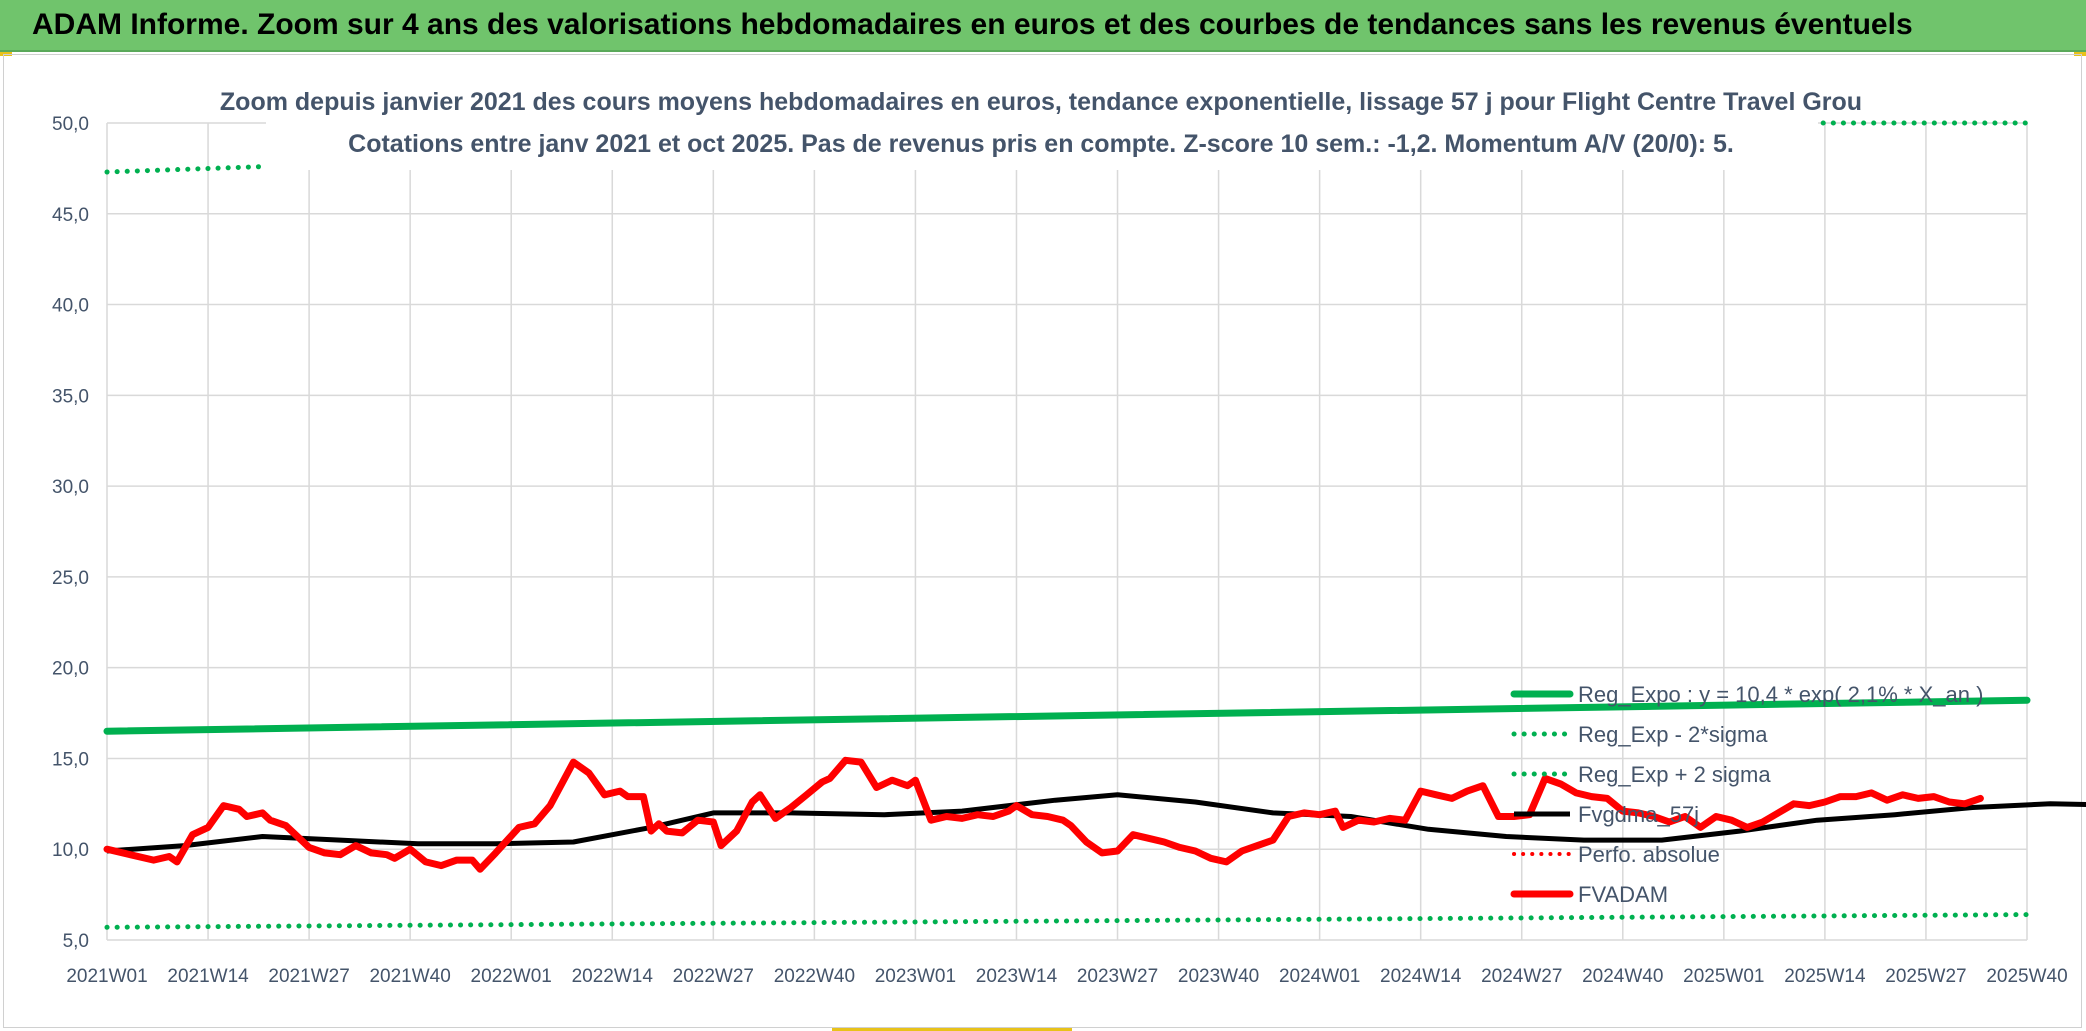 The height and width of the screenshot is (1031, 2086). I want to click on y-tick-label: 15,0, so click(70, 759).